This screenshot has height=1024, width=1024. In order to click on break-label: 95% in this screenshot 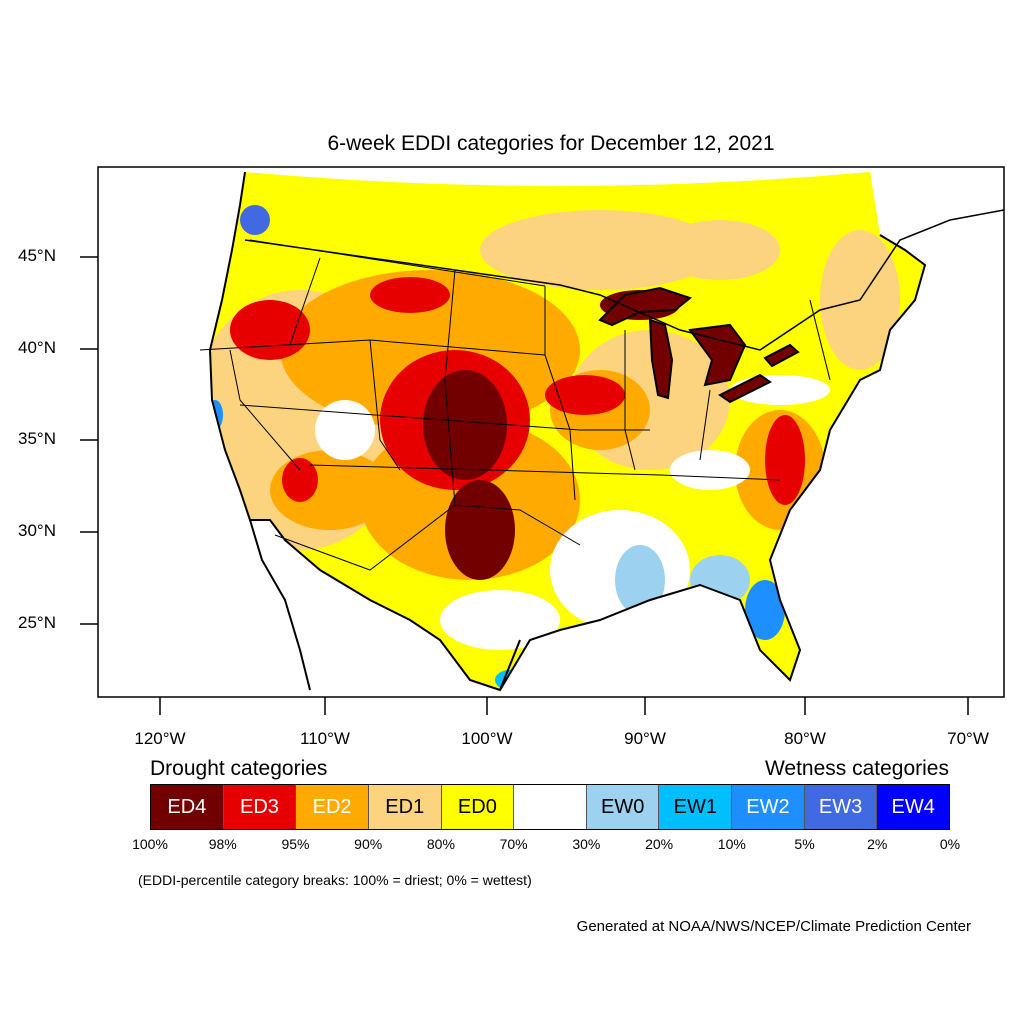, I will do `click(295, 844)`.